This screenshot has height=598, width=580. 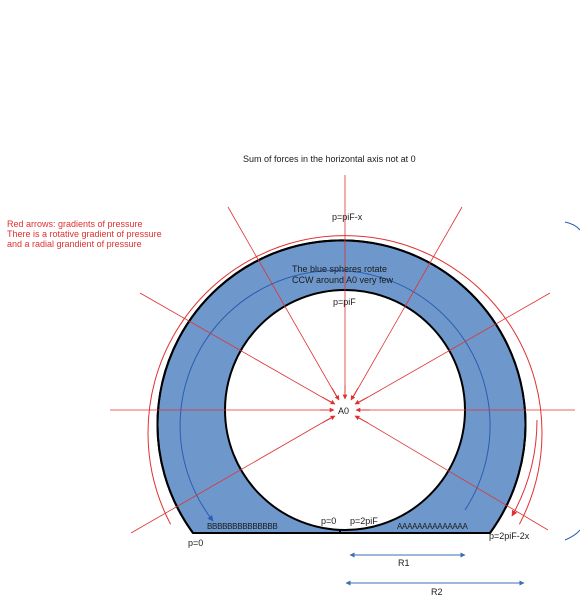 What do you see at coordinates (347, 217) in the screenshot?
I see `top-outer-pressure-label: p=piF-x` at bounding box center [347, 217].